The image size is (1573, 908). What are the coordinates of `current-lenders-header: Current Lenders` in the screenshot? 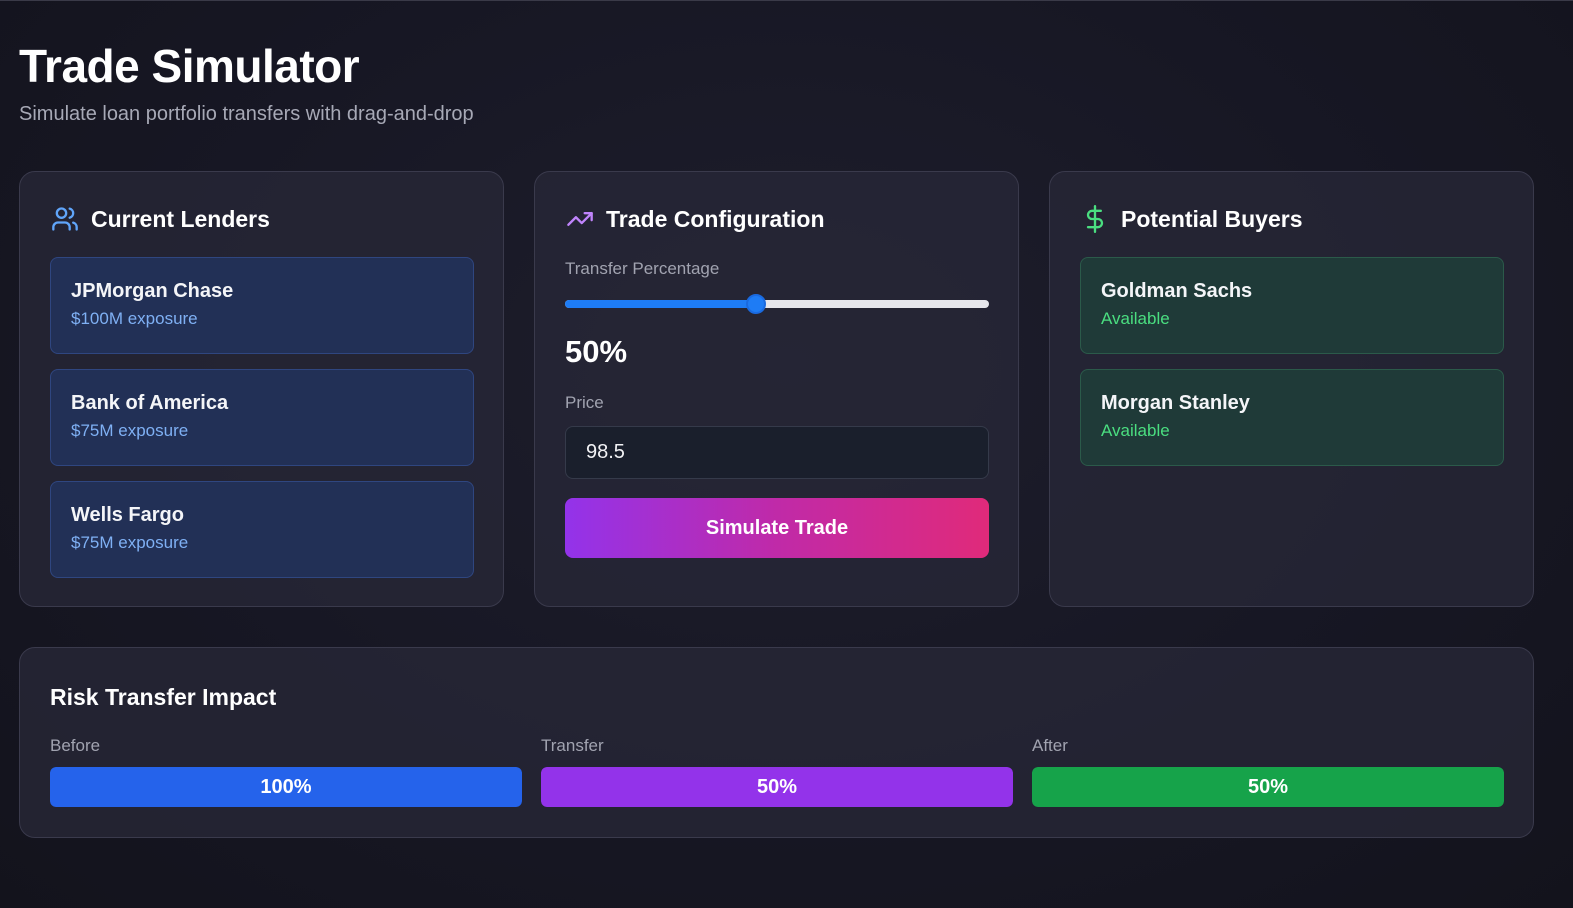 It's located at (160, 219).